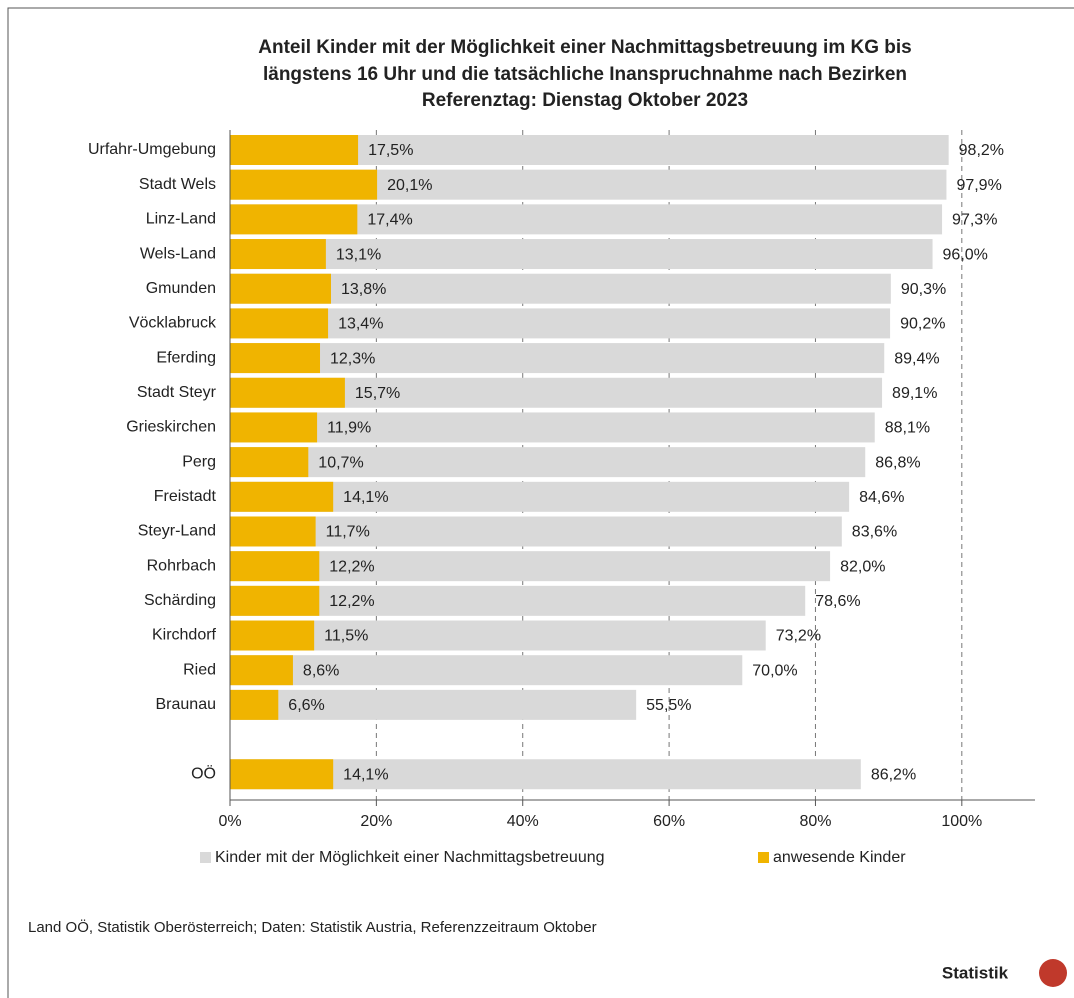 This screenshot has height=998, width=1074. I want to click on data-label: 20,1%, so click(409, 185).